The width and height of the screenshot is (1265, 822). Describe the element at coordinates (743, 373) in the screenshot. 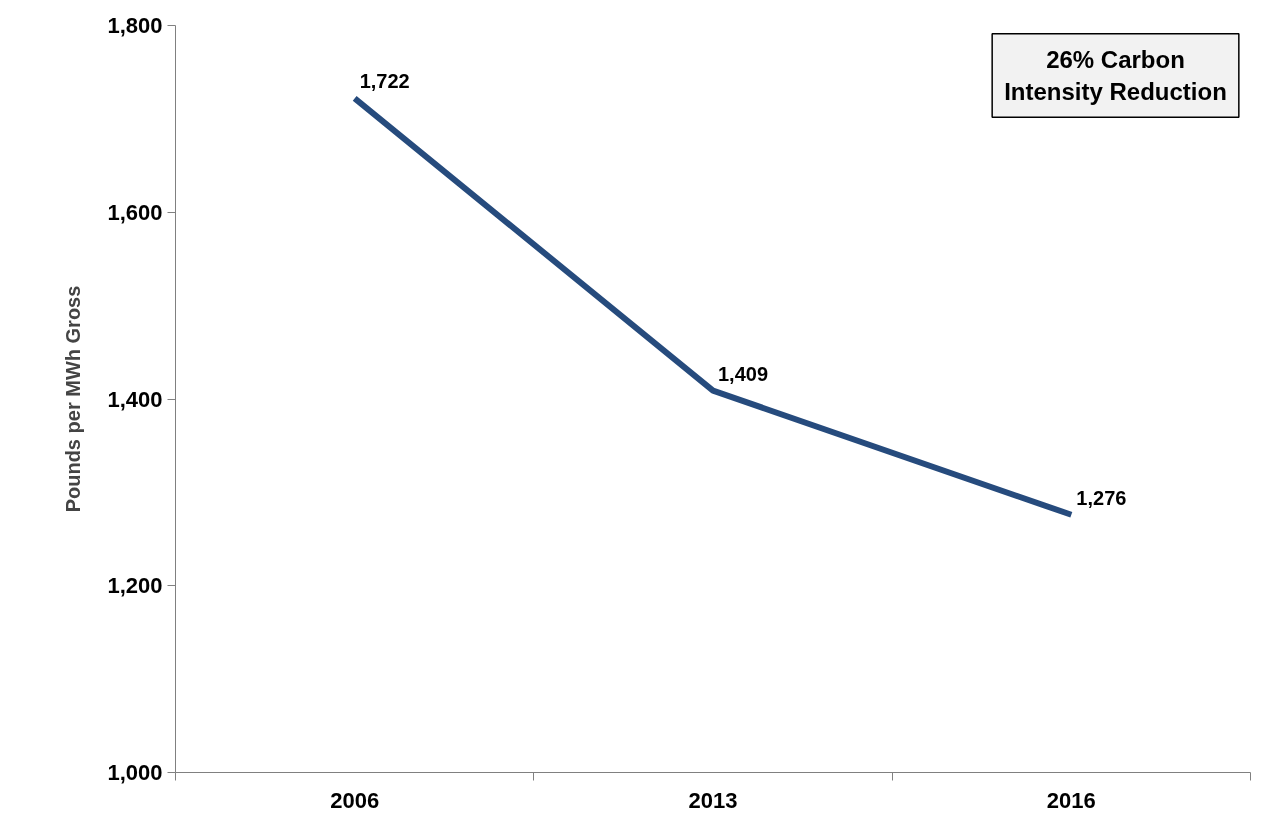

I see `data-label: 1,409` at that location.